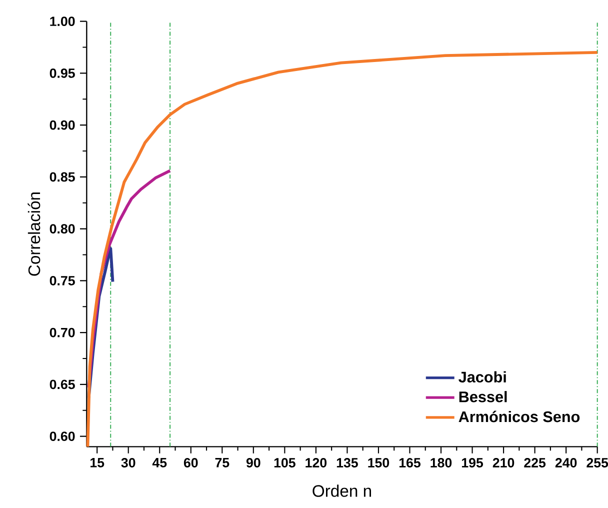 This screenshot has height=508, width=608. What do you see at coordinates (473, 463) in the screenshot?
I see `x-tick-label: 195` at bounding box center [473, 463].